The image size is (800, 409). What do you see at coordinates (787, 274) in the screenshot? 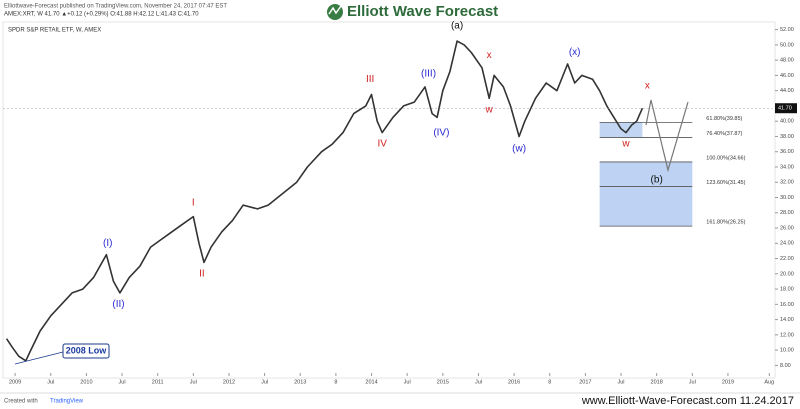
I see `y-tick-label: 20.00` at bounding box center [787, 274].